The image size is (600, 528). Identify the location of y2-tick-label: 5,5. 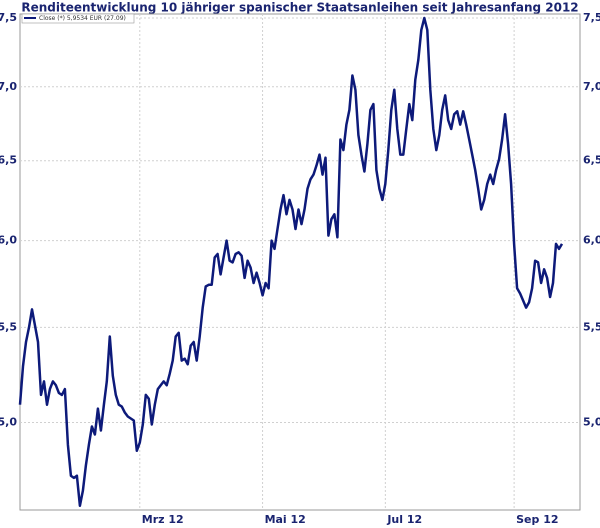
(591, 326).